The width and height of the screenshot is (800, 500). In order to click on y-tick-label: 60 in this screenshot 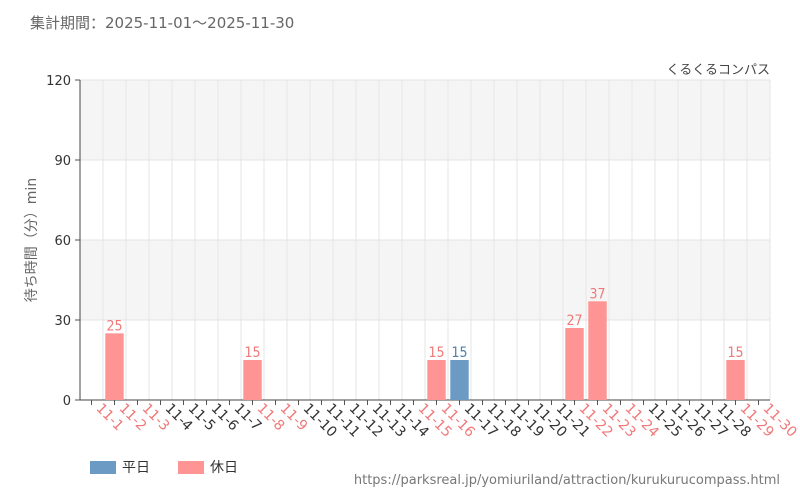, I will do `click(62, 241)`.